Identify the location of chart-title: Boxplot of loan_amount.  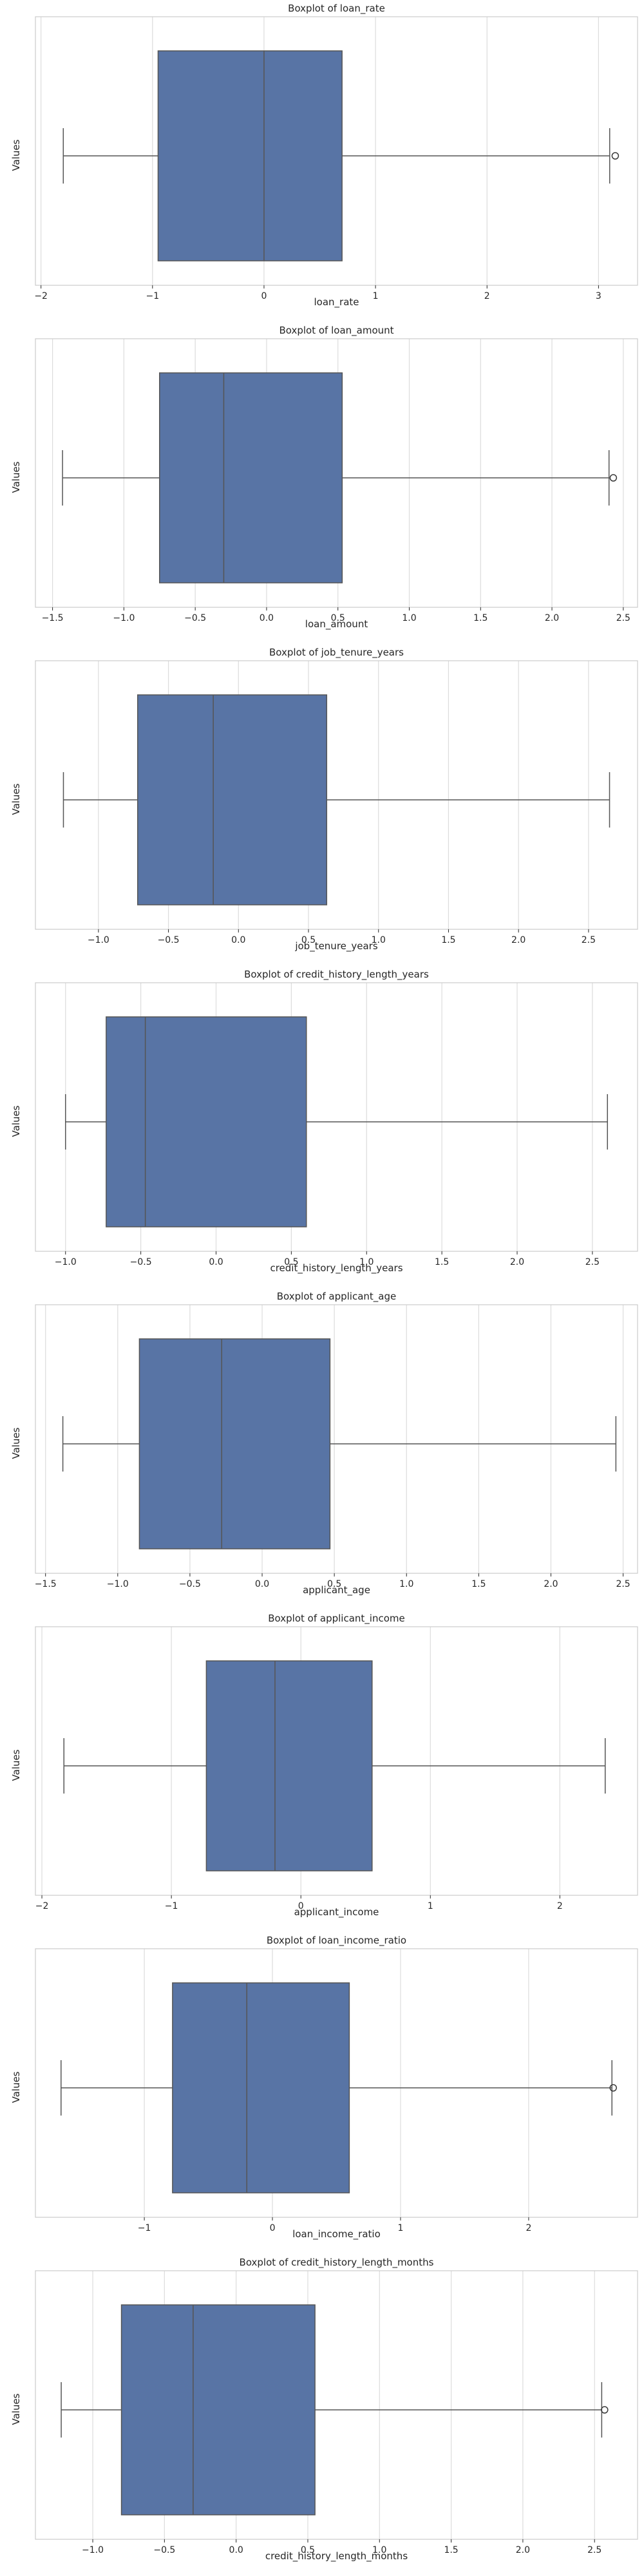
(336, 331).